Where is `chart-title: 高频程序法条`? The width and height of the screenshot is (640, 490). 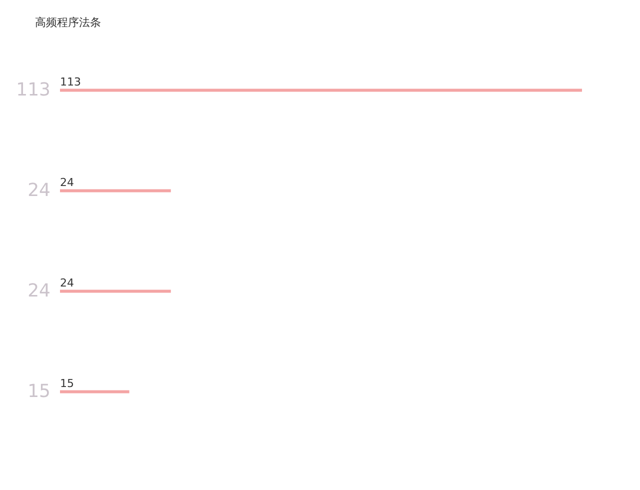
chart-title: 高频程序法条 is located at coordinates (68, 22).